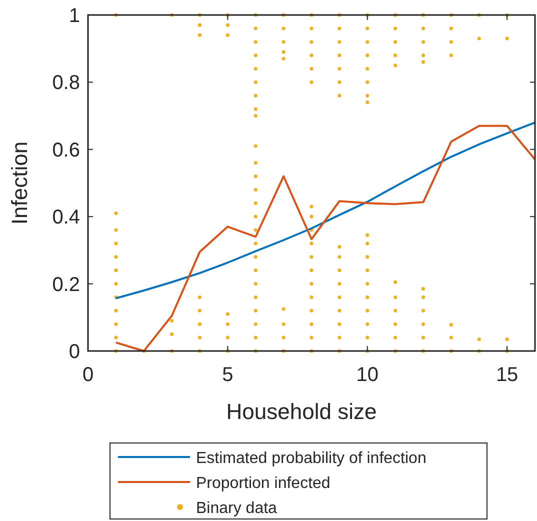 Image resolution: width=537 pixels, height=521 pixels. Describe the element at coordinates (228, 375) in the screenshot. I see `x-tick-label: 5` at that location.